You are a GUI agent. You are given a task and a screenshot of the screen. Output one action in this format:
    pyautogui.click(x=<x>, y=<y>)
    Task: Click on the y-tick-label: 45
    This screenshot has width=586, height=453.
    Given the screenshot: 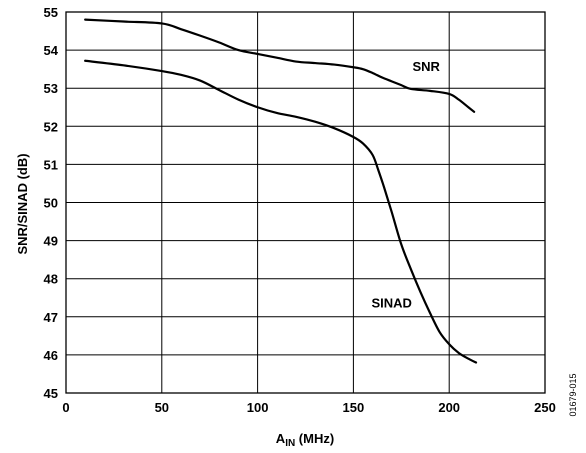 What is the action you would take?
    pyautogui.click(x=51, y=393)
    